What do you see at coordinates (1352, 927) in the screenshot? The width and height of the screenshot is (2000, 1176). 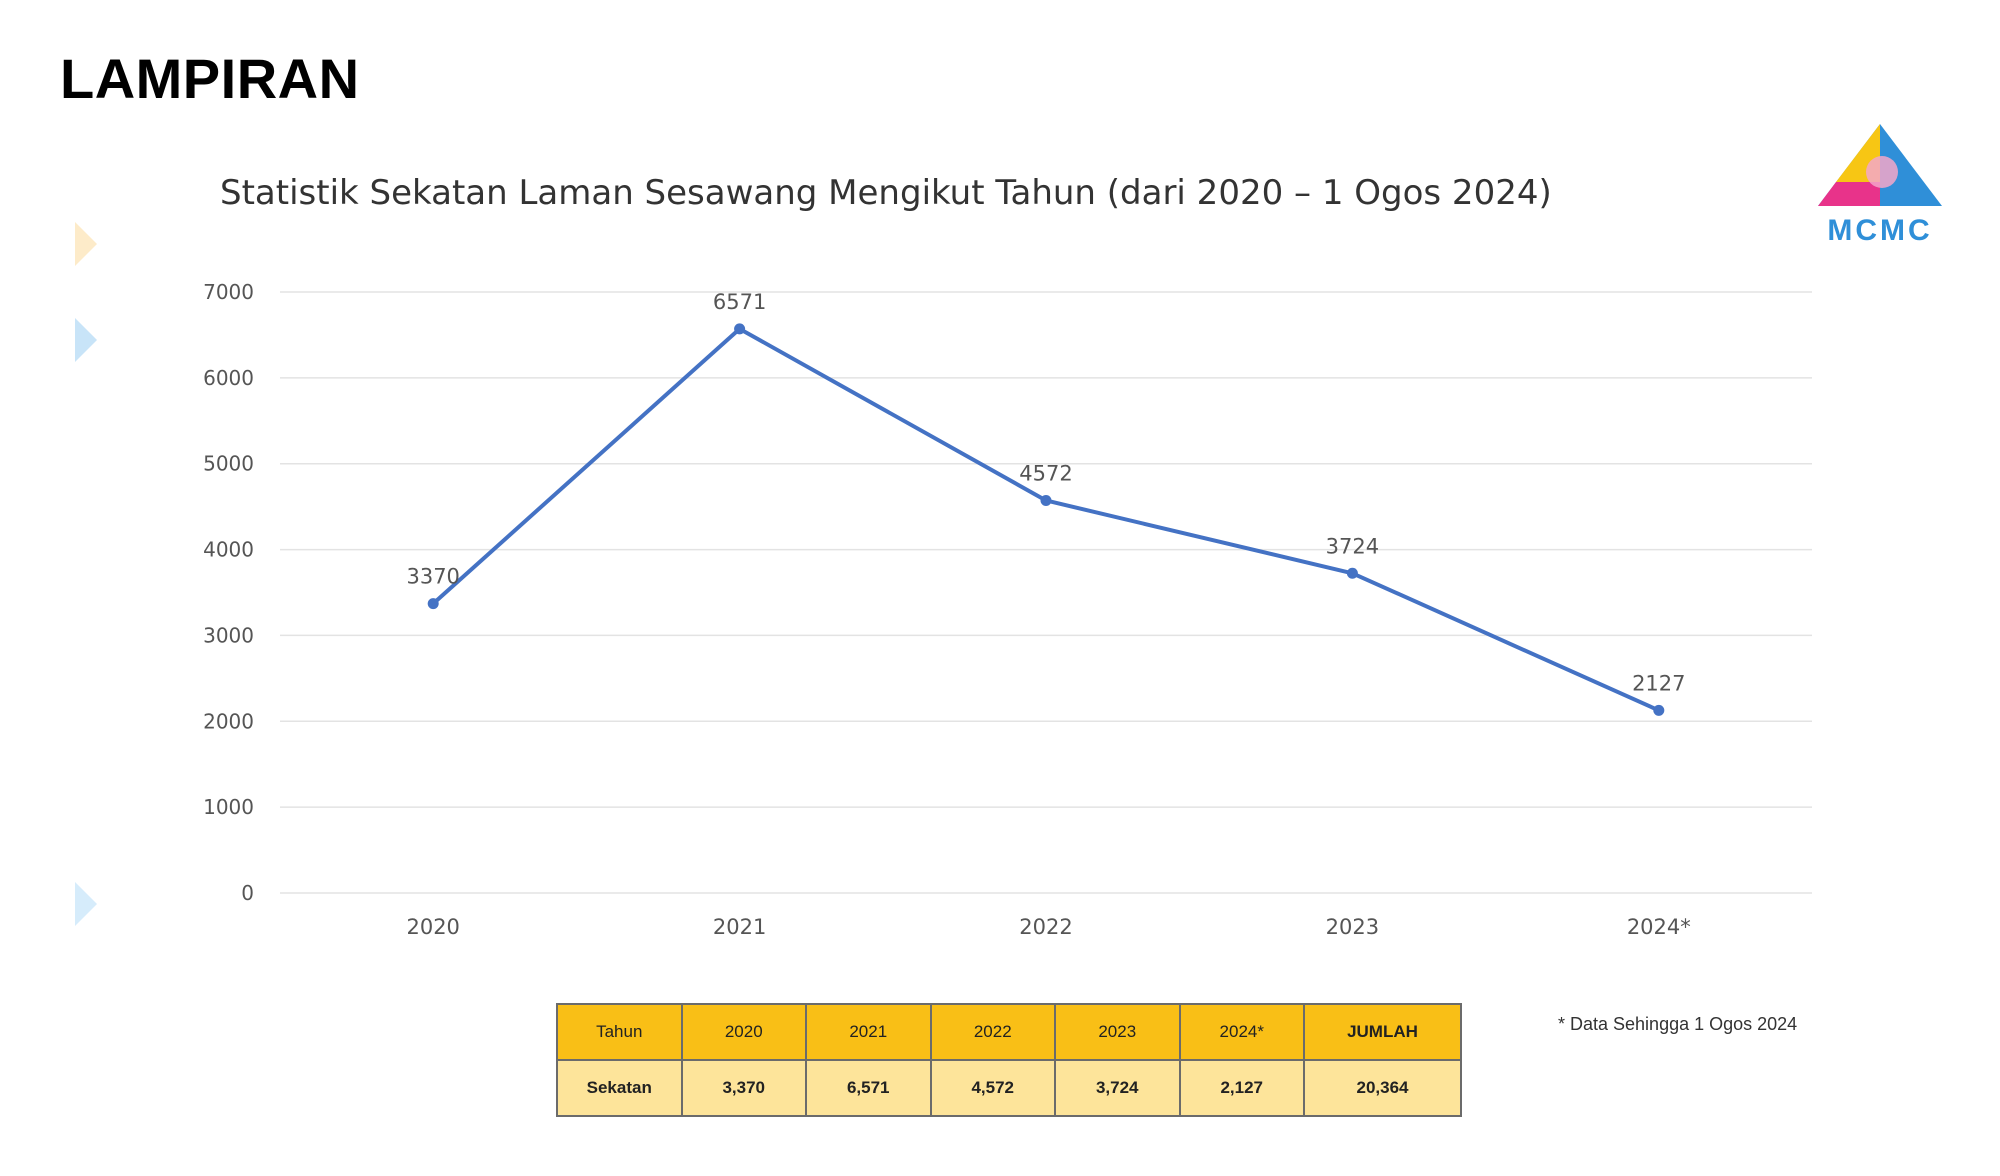 I see `x-tick-label: 2023` at bounding box center [1352, 927].